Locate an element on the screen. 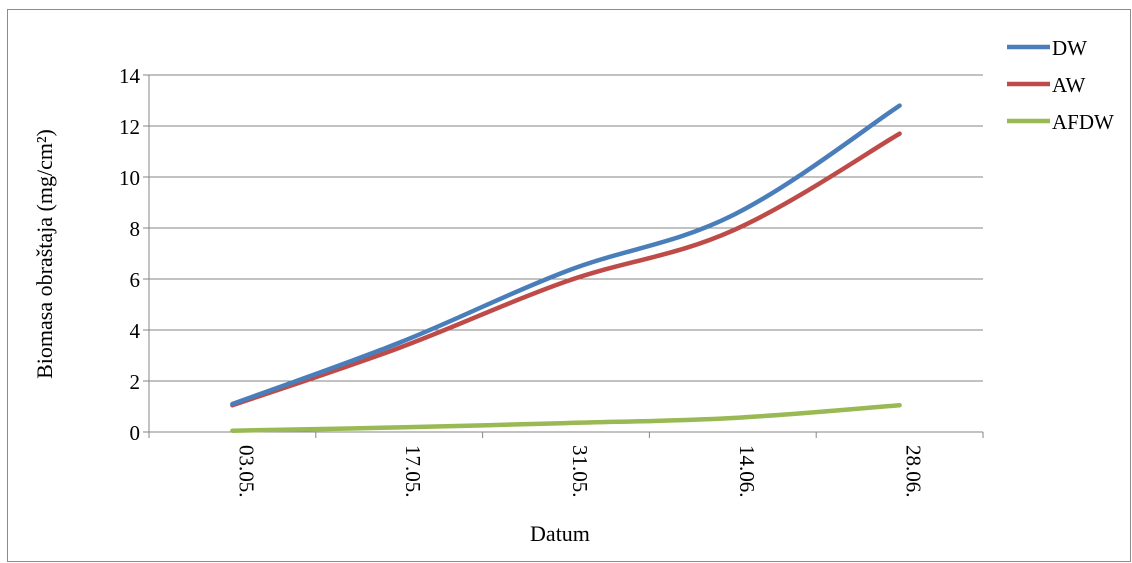  x-tick-label-14-06: 14.06. is located at coordinates (747, 471).